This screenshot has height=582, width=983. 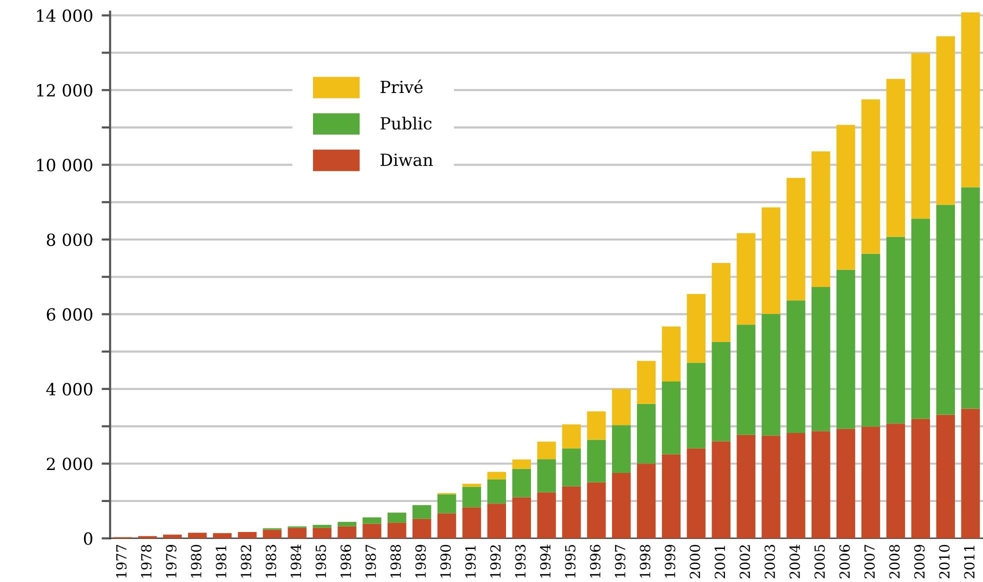 What do you see at coordinates (296, 561) in the screenshot?
I see `x-tick-label: 1984` at bounding box center [296, 561].